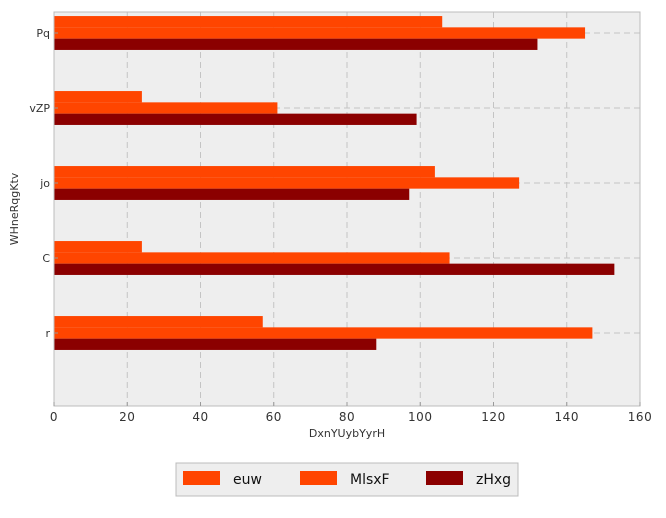 This screenshot has width=666, height=518. What do you see at coordinates (370, 480) in the screenshot?
I see `legend-label-MlsxF: MlsxF` at bounding box center [370, 480].